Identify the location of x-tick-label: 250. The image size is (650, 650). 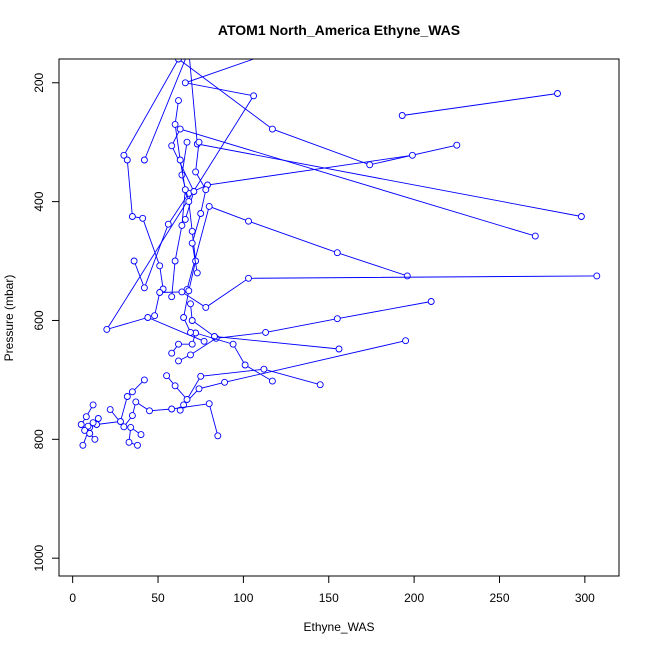
(499, 598).